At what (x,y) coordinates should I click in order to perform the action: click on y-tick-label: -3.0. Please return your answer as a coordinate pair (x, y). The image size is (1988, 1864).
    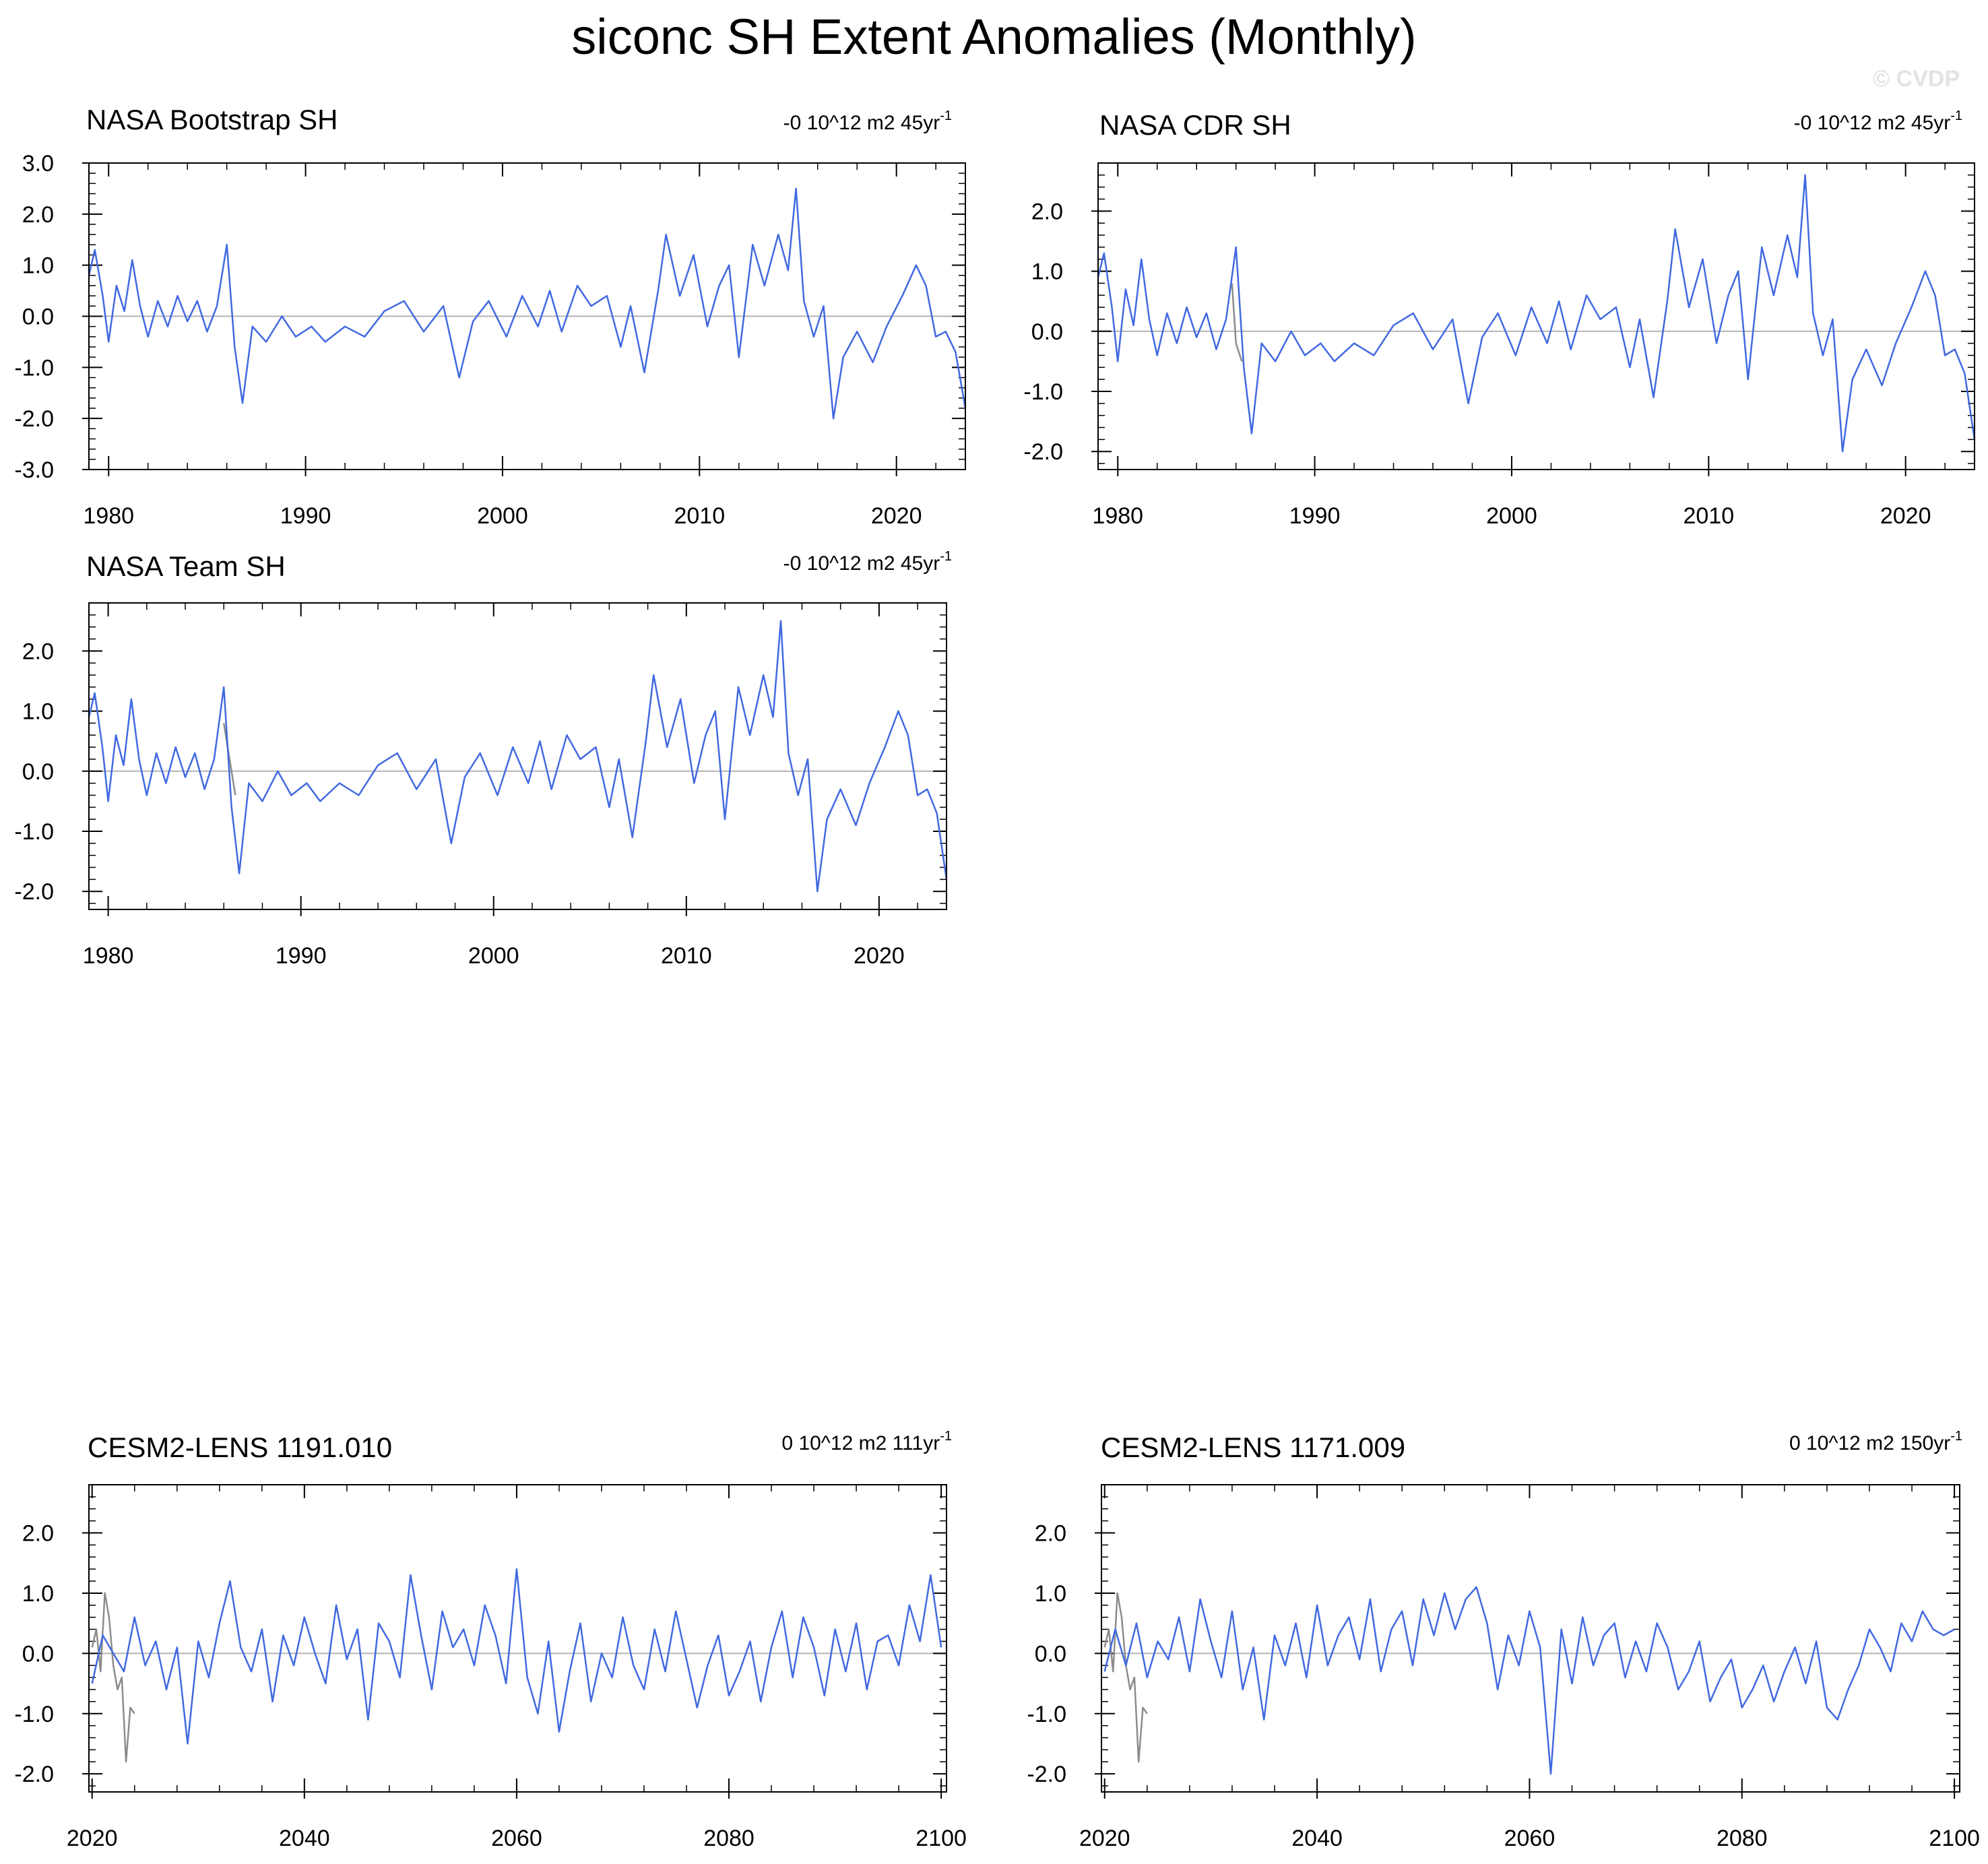
    Looking at the image, I should click on (34, 470).